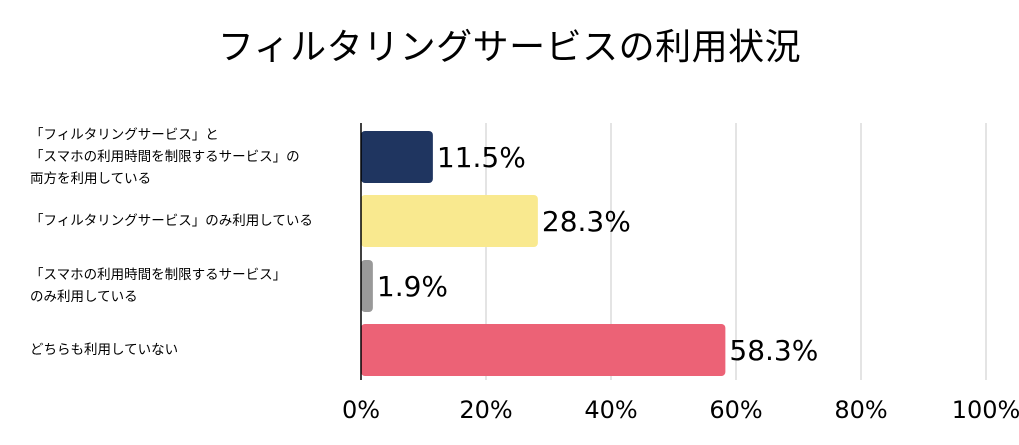 This screenshot has width=1019, height=445. I want to click on category-label-4: どちらも利用していない, so click(190, 350).